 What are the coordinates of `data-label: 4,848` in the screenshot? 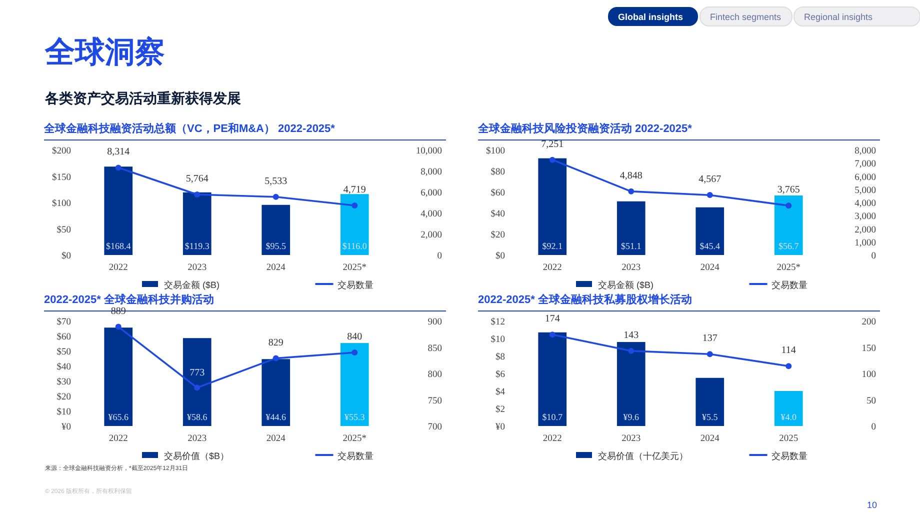 It's located at (631, 176).